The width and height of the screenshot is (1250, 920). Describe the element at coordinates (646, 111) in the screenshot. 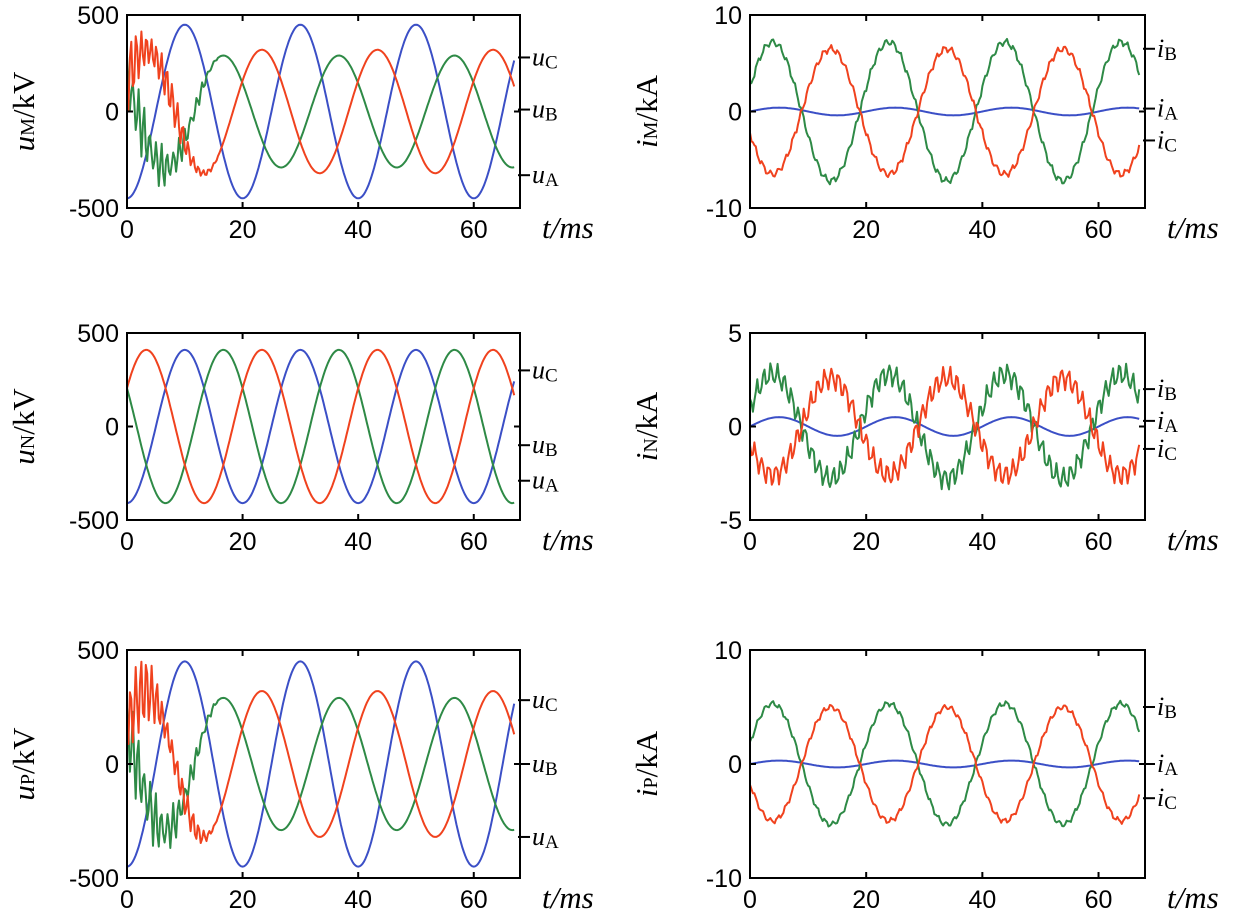

I see `y-axis-label: iM/kA` at that location.